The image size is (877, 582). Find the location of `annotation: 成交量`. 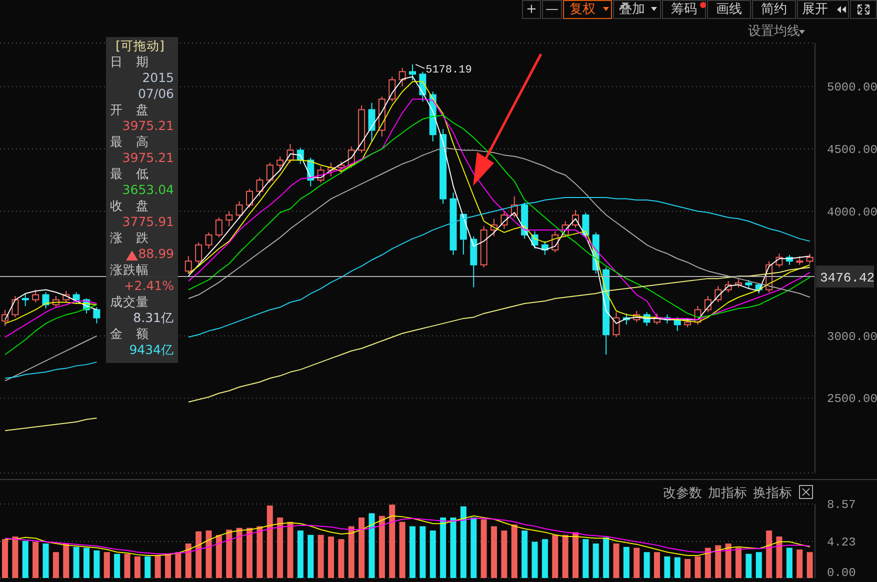

annotation: 成交量 is located at coordinates (130, 302).